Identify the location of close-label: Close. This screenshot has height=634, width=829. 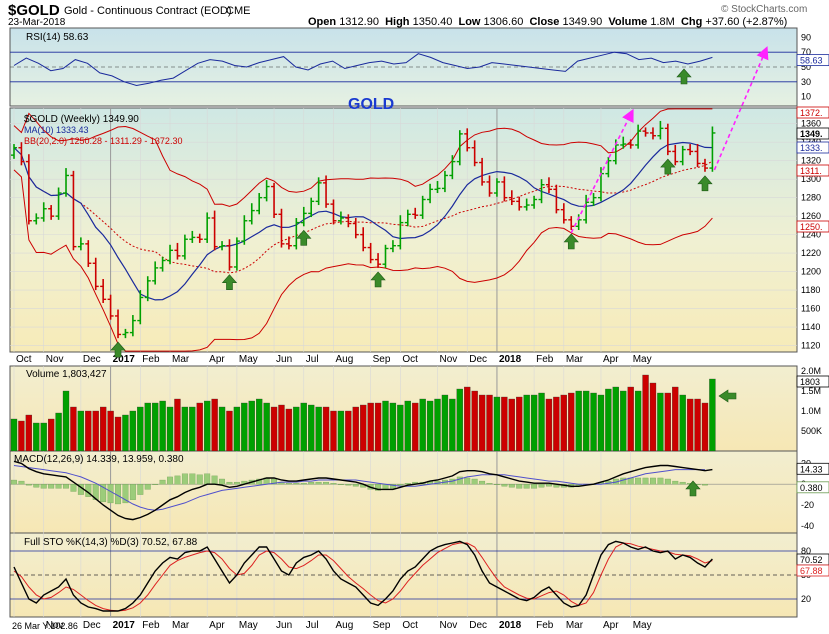
(544, 22).